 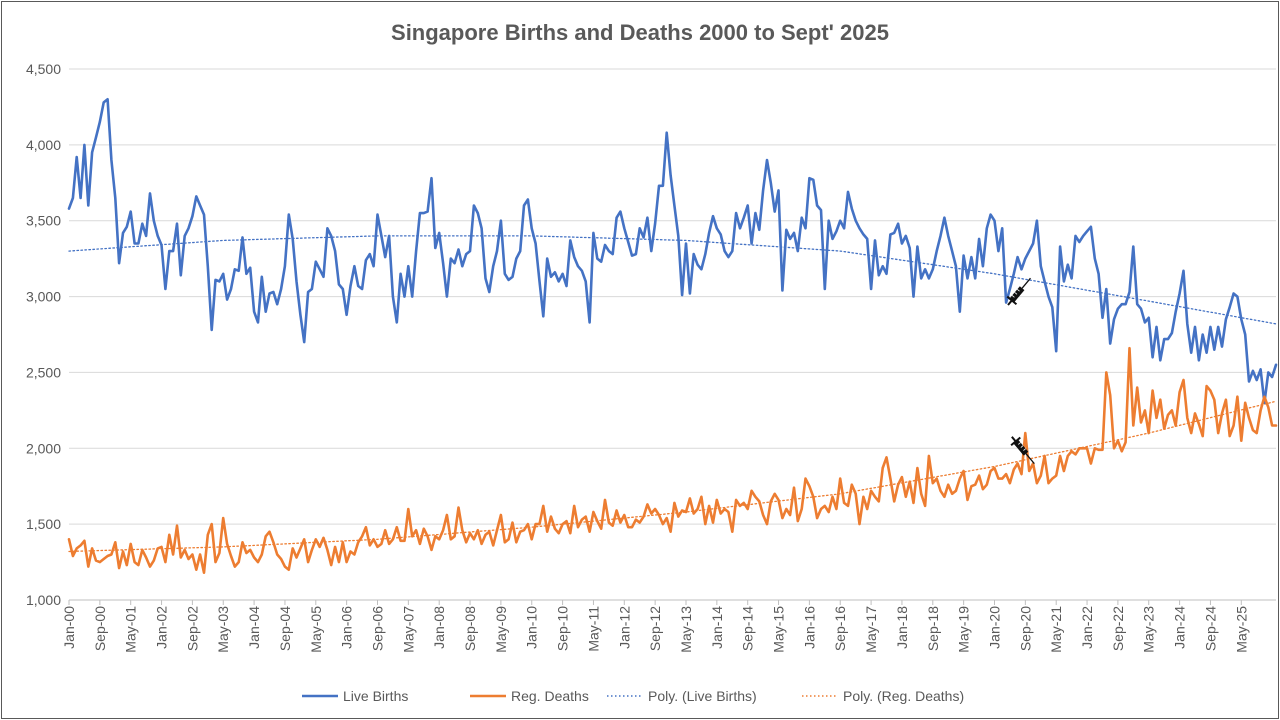 I want to click on x-tick-label: Sep-08, so click(x=470, y=628).